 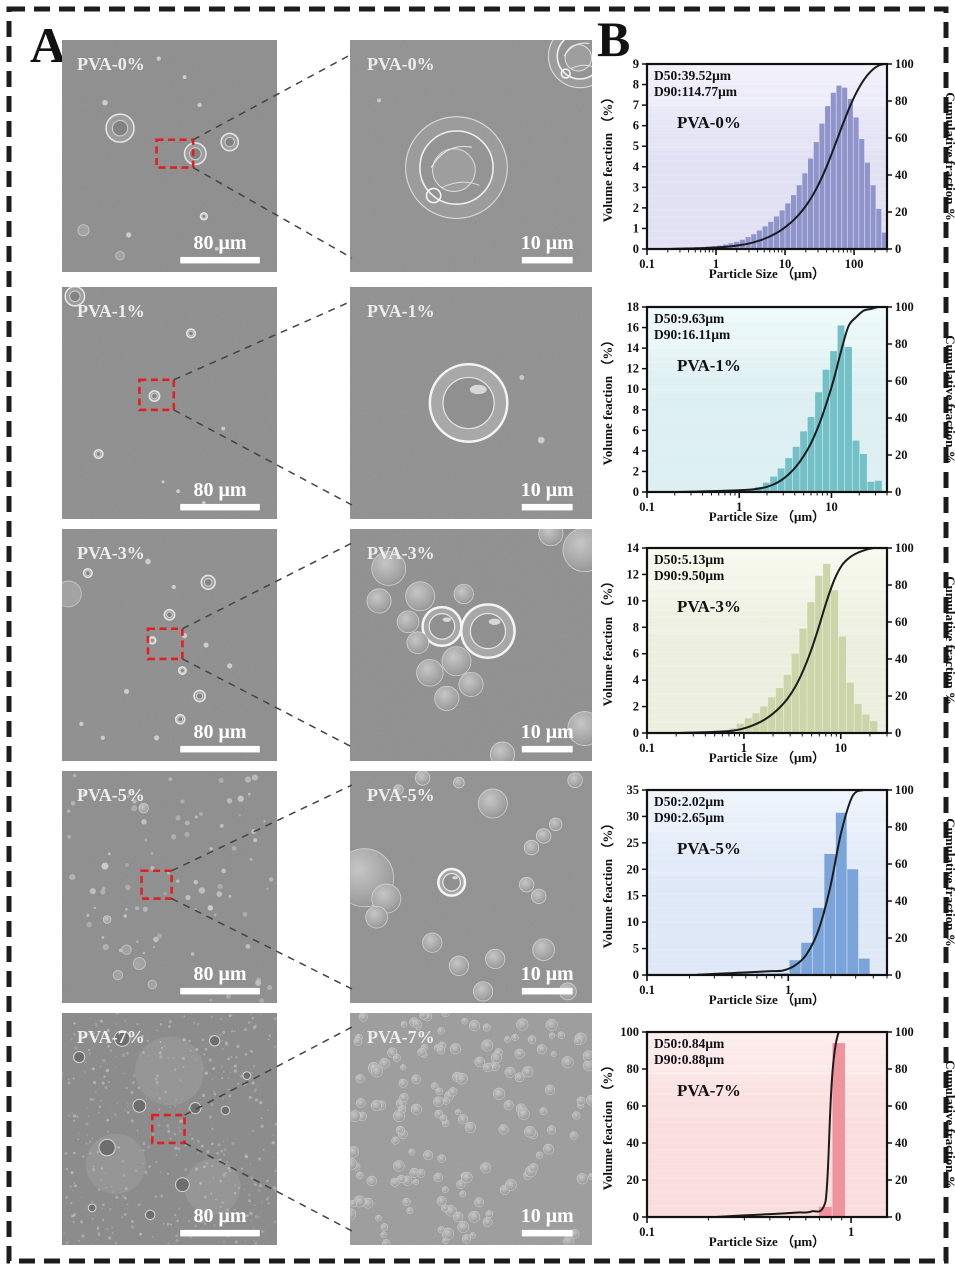 I want to click on svg-text: 15, so click(x=633, y=896).